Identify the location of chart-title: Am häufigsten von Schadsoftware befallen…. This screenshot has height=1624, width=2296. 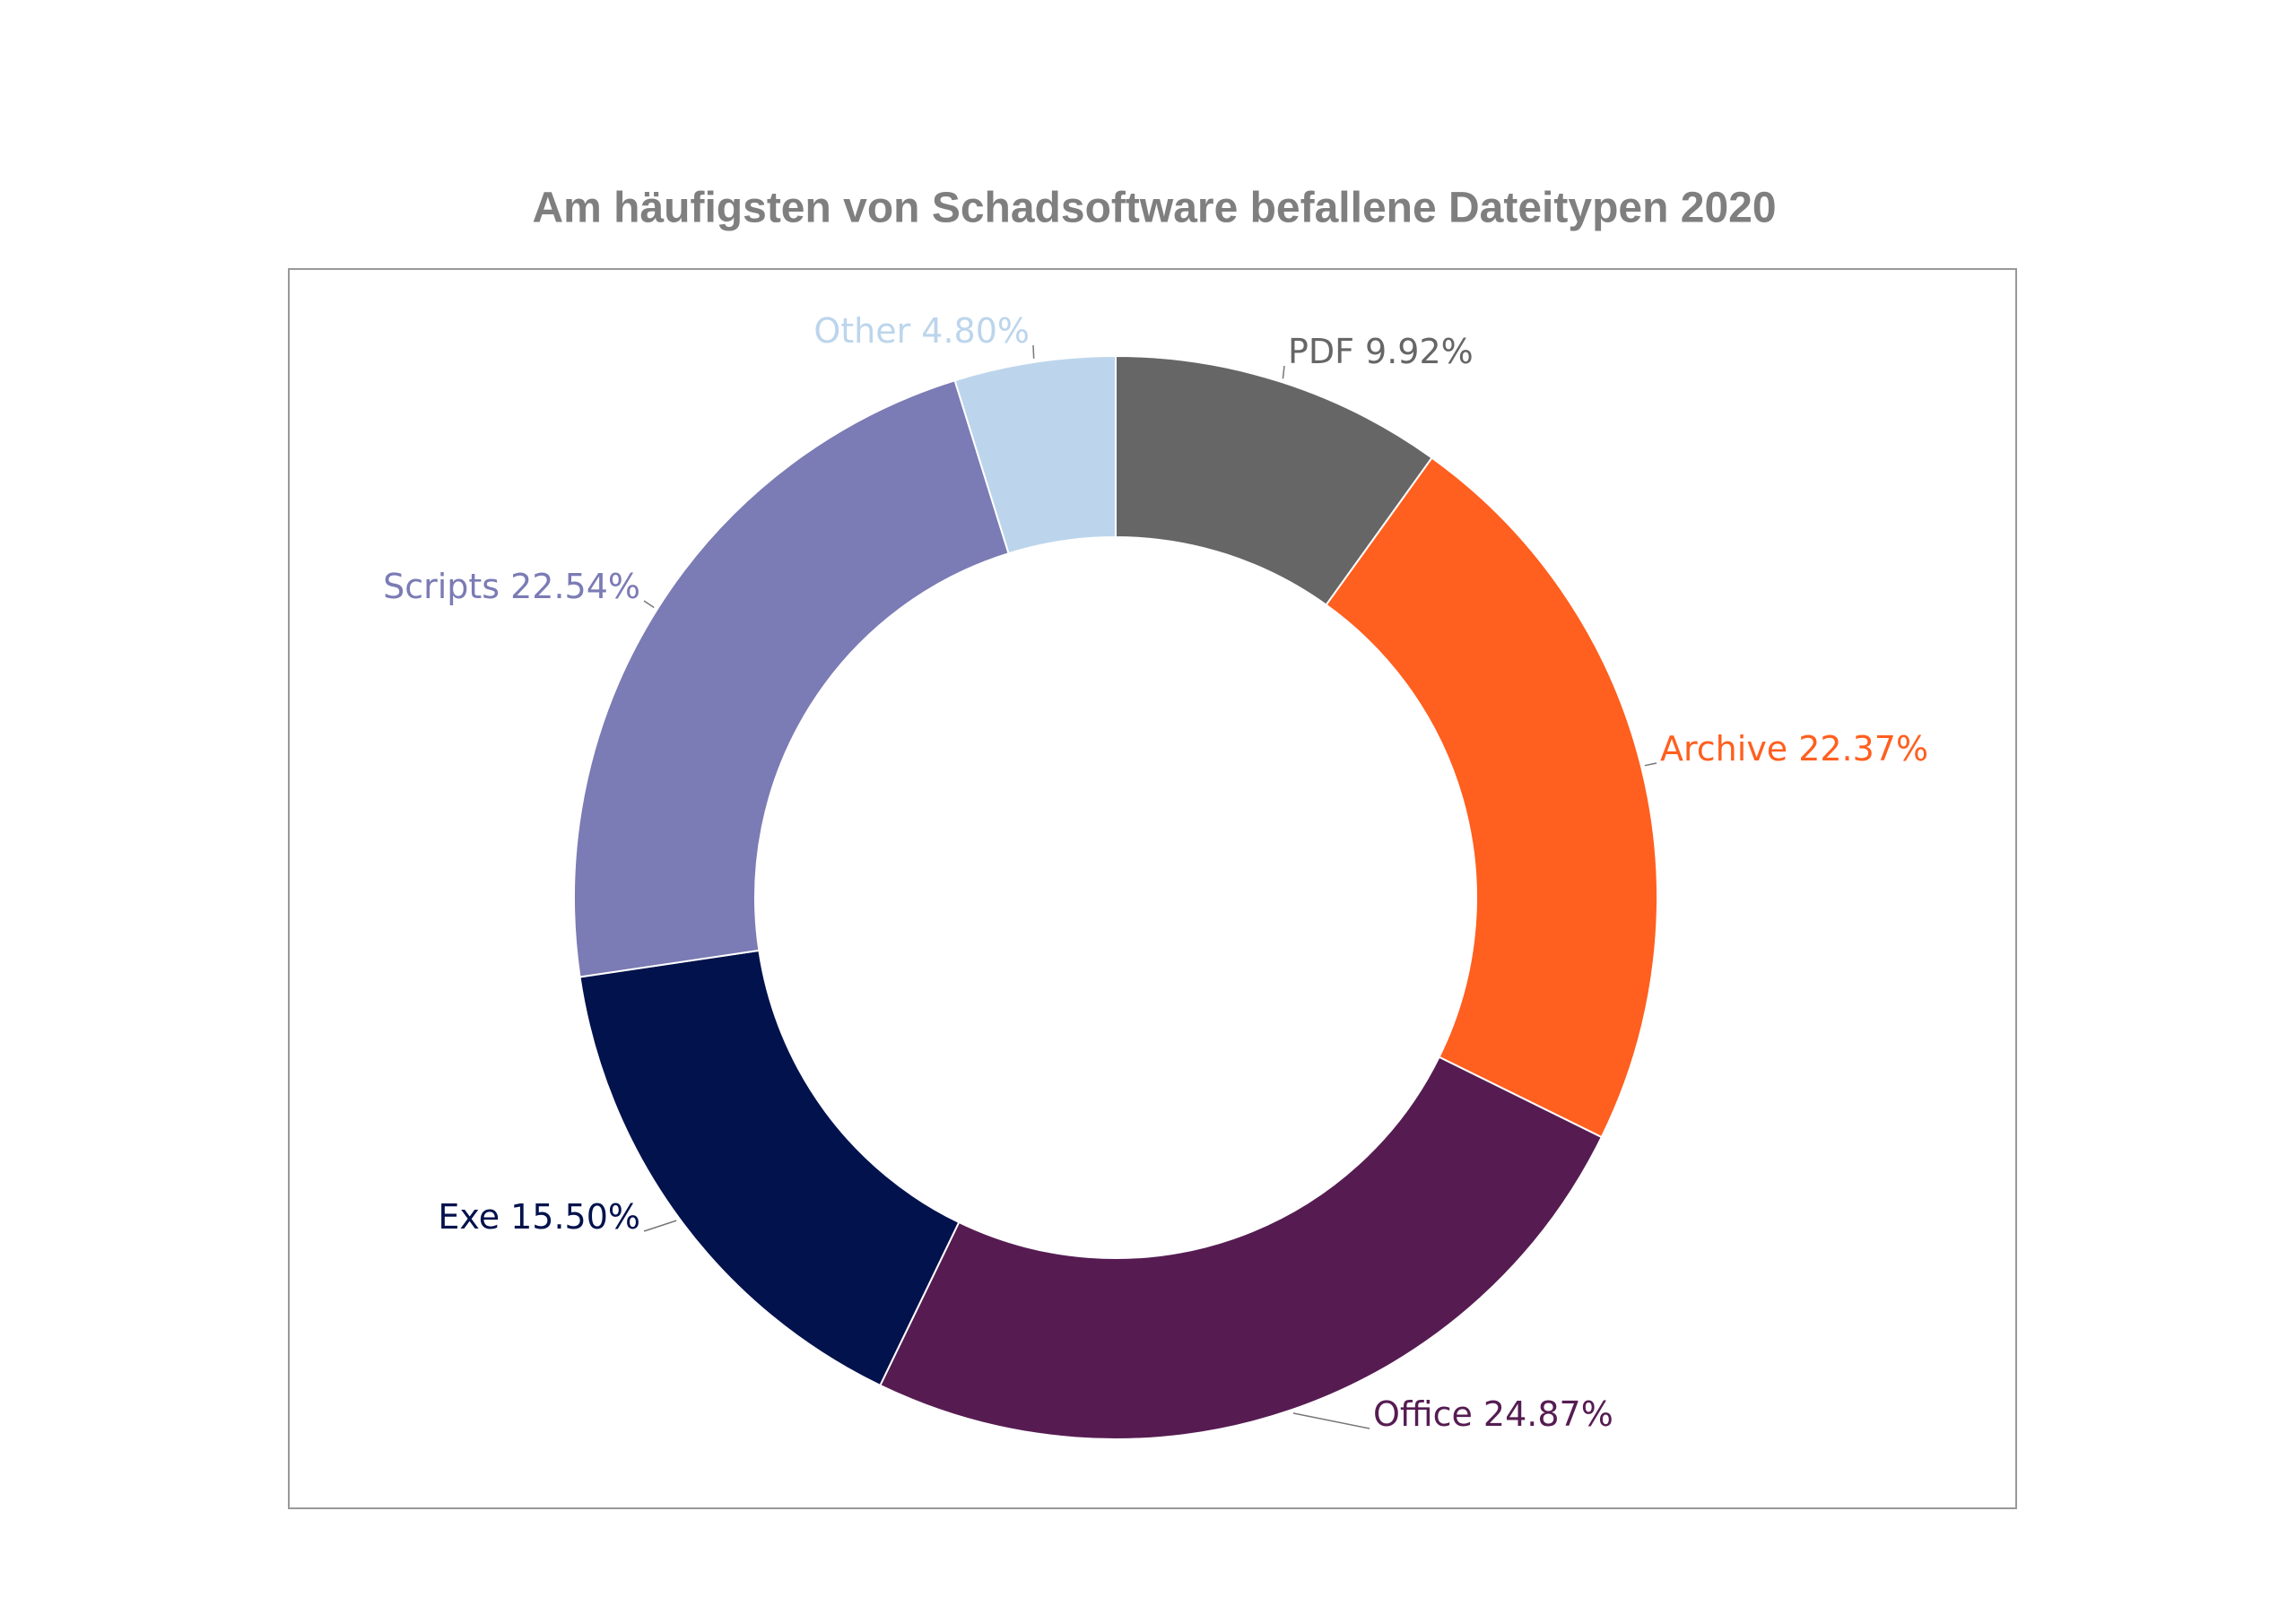
(1154, 208).